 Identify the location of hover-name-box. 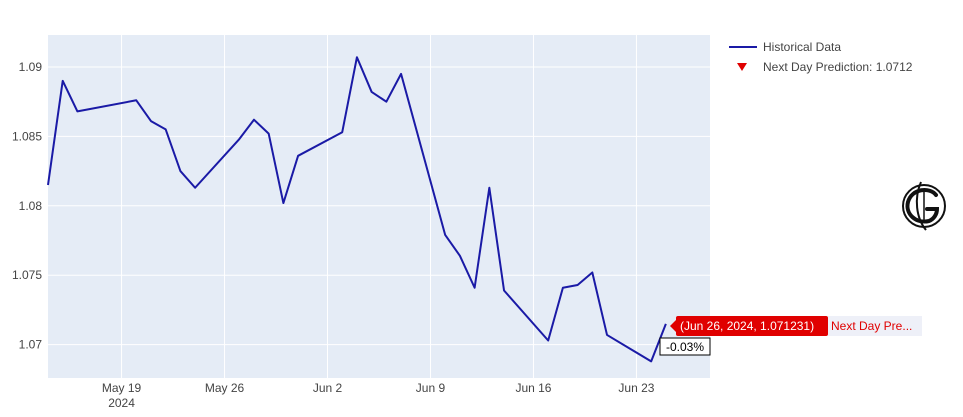
(875, 326).